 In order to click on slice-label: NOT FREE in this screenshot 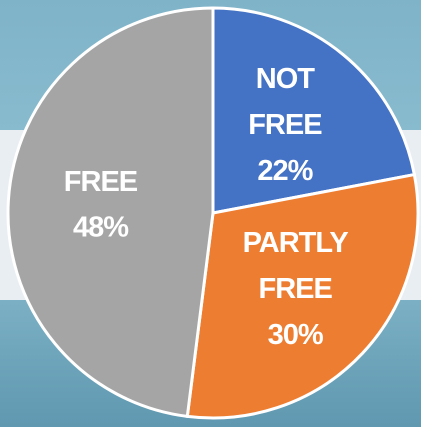, I will do `click(285, 102)`.